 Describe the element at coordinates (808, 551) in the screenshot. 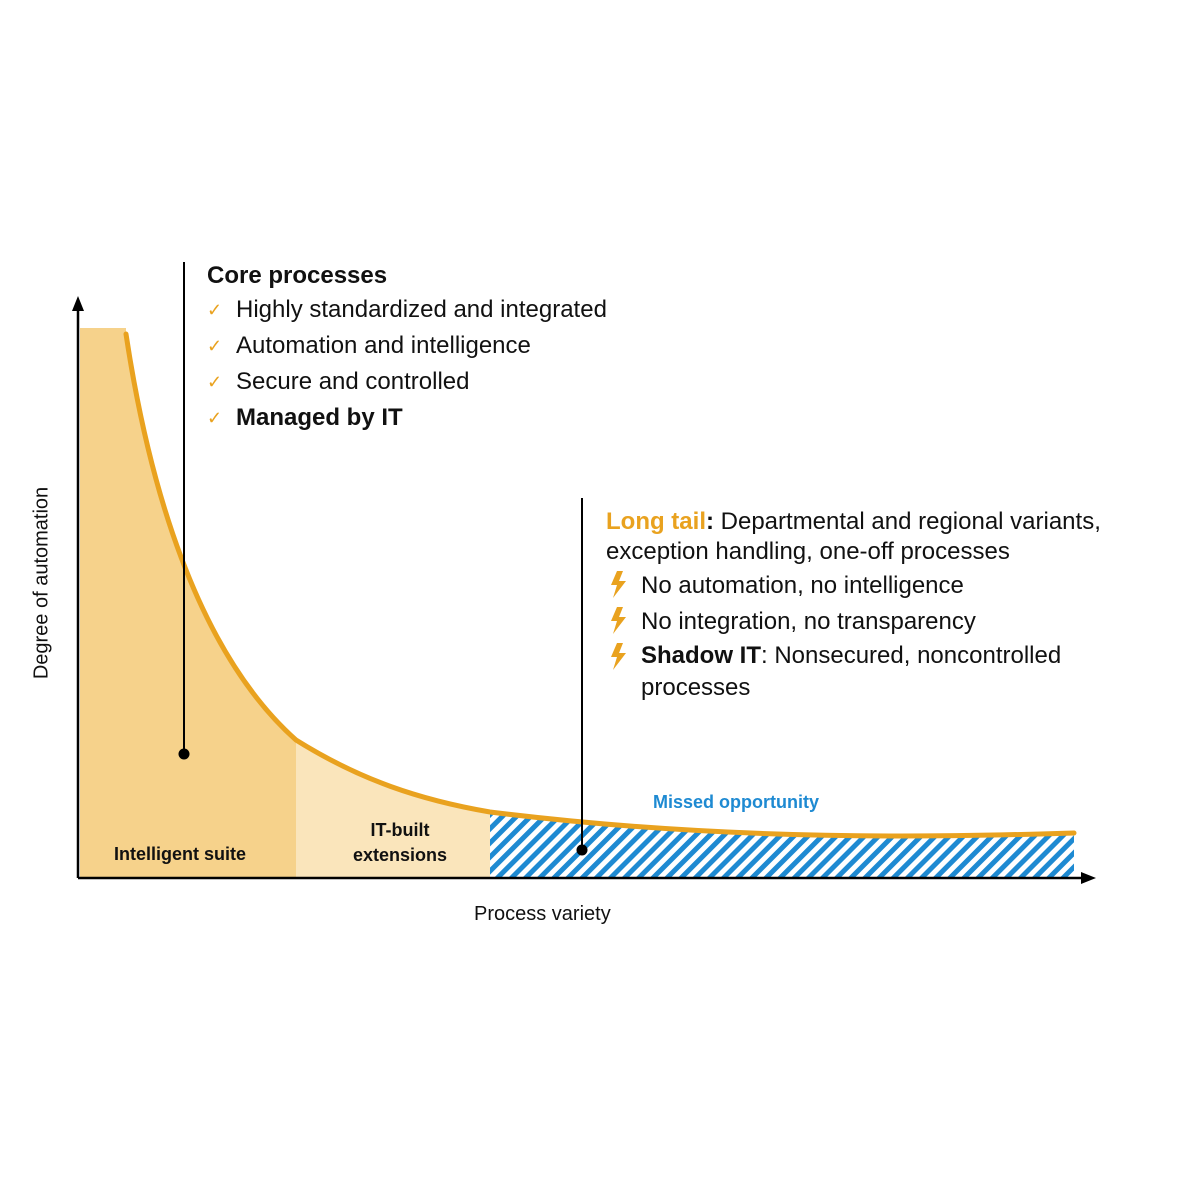

I see `long-tail-description-line2: exception handling, one-off processes` at that location.